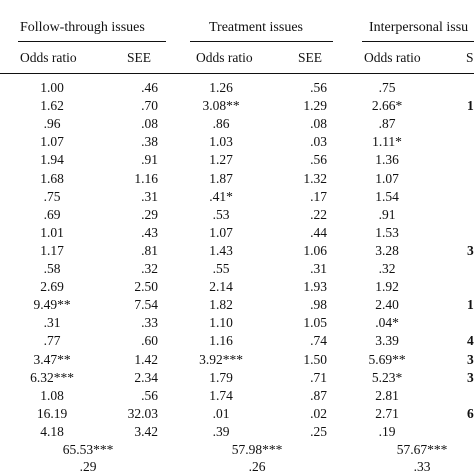 This screenshot has width=474, height=474. What do you see at coordinates (221, 106) in the screenshot?
I see `cell-odds-treatment: 3.08**` at bounding box center [221, 106].